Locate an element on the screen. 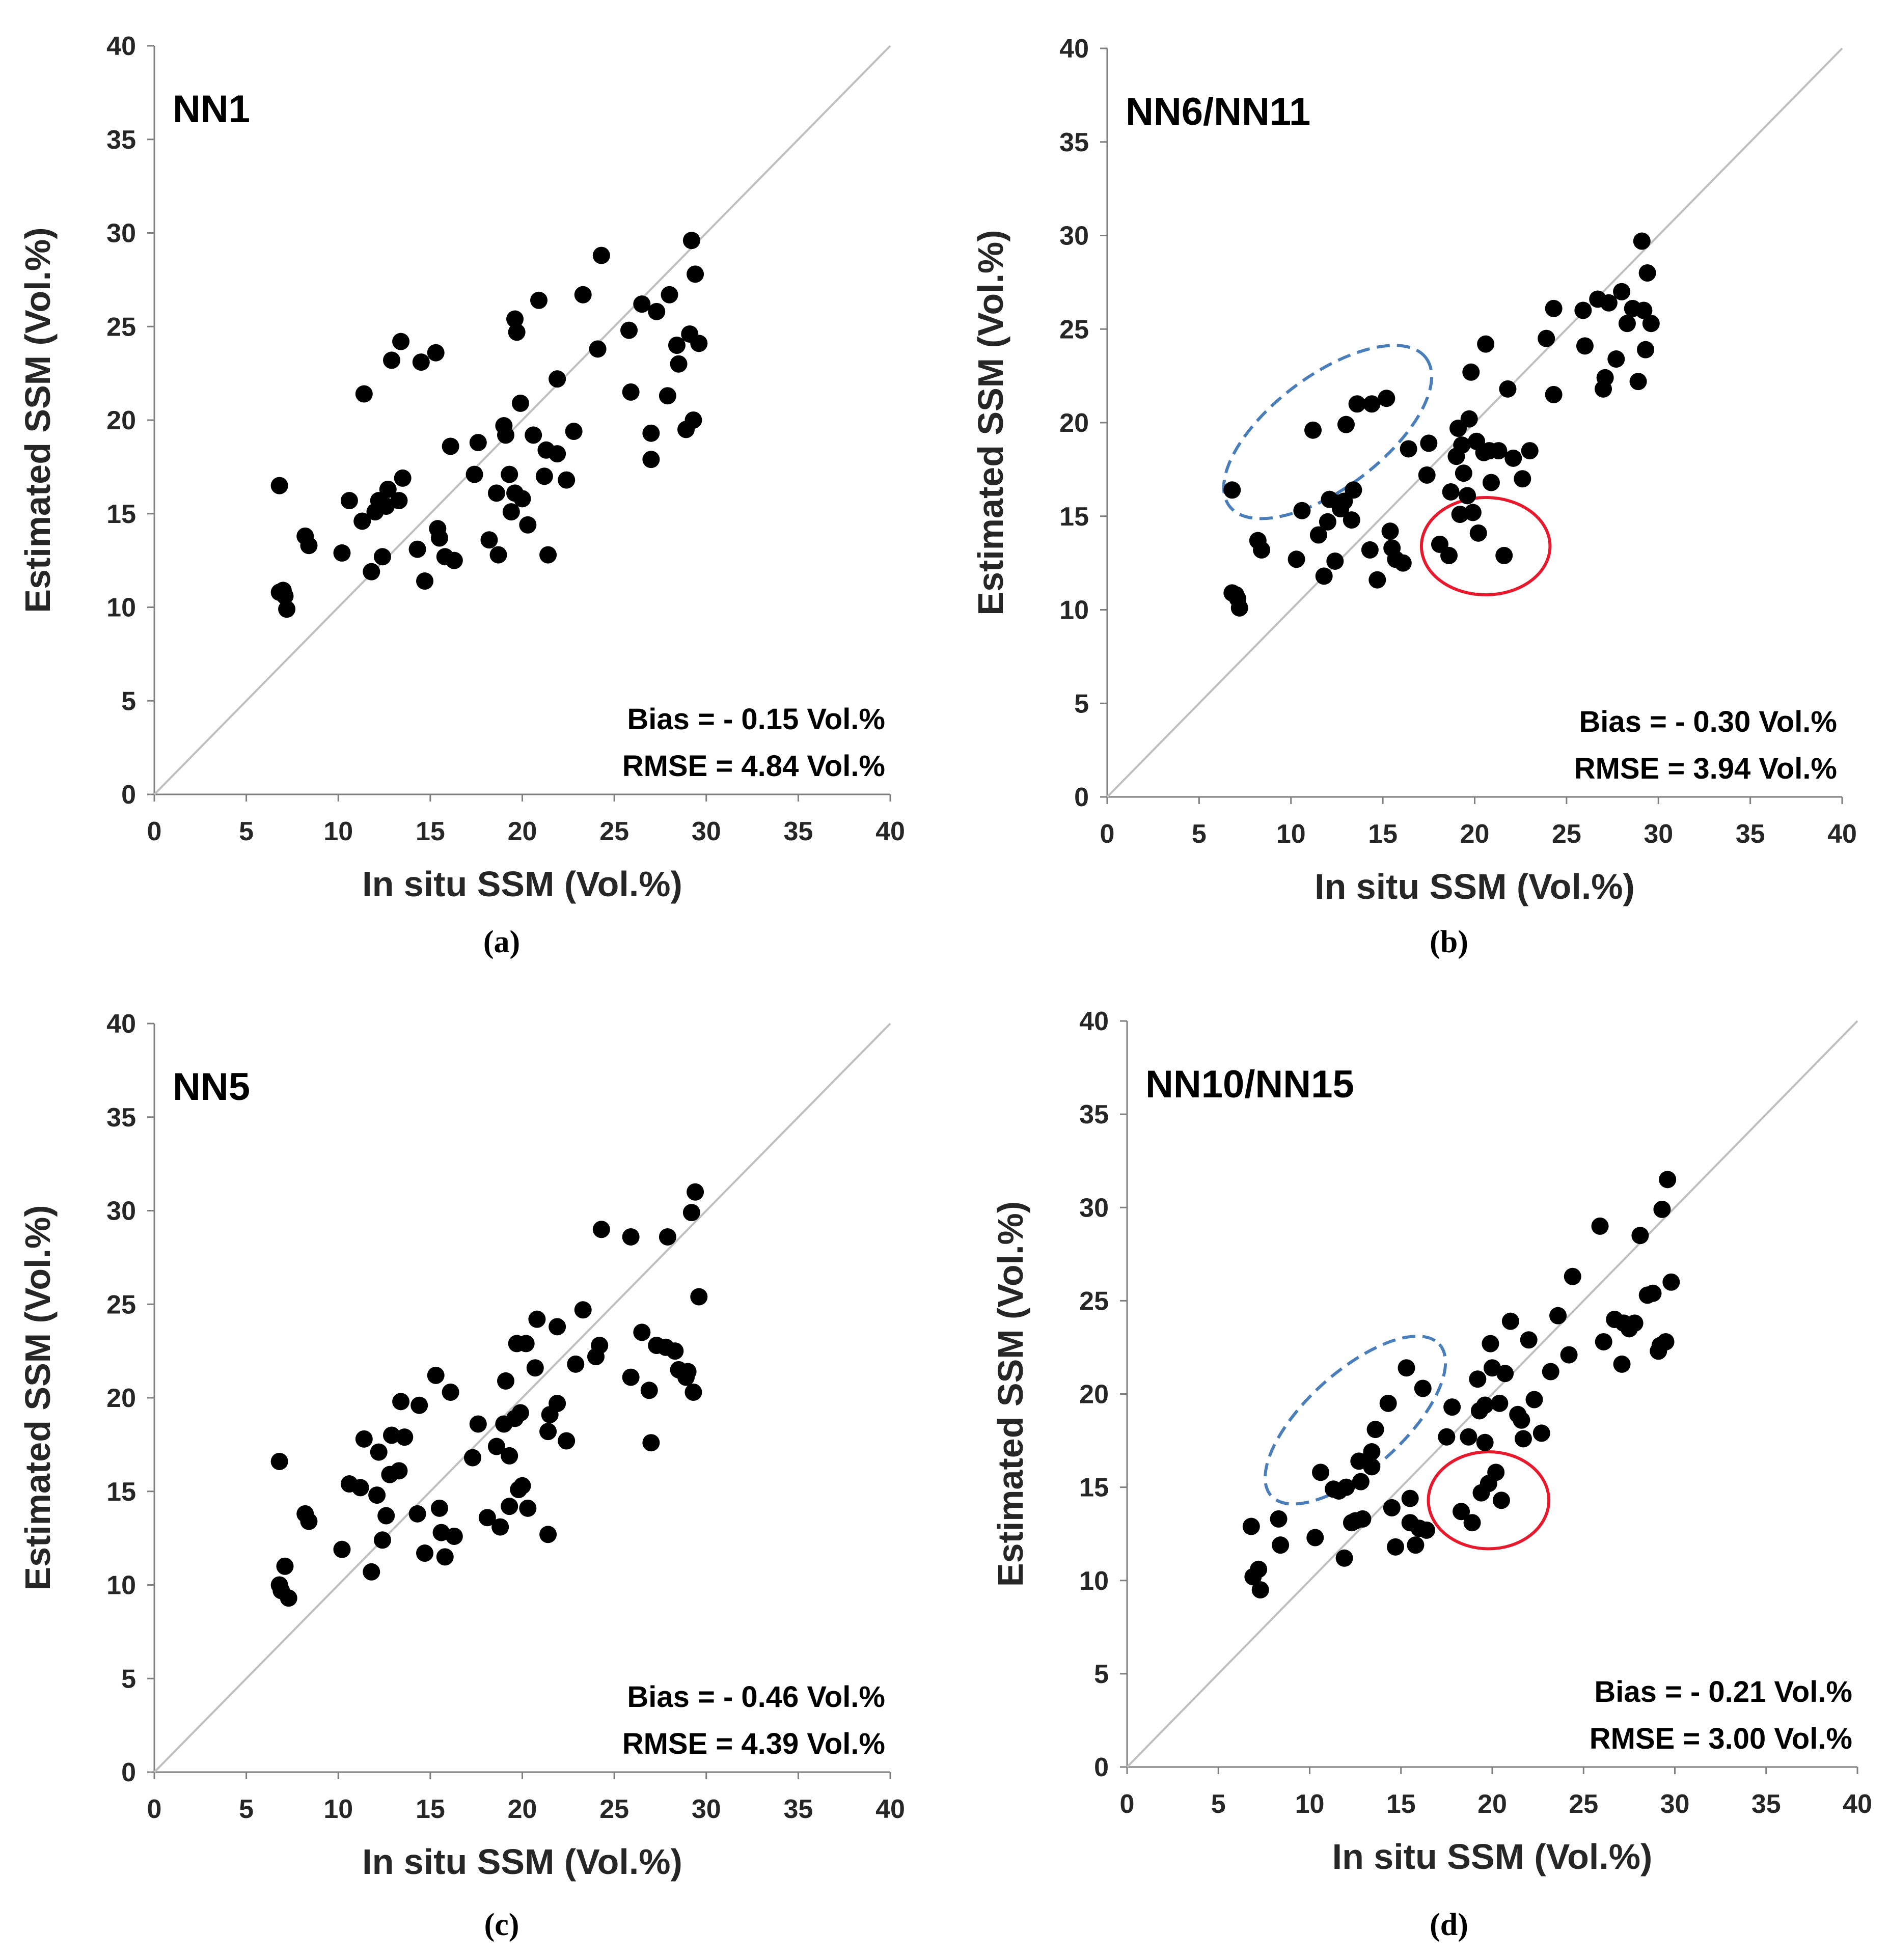 This screenshot has width=1889, height=1960. y-tick-label: 15 is located at coordinates (1094, 1488).